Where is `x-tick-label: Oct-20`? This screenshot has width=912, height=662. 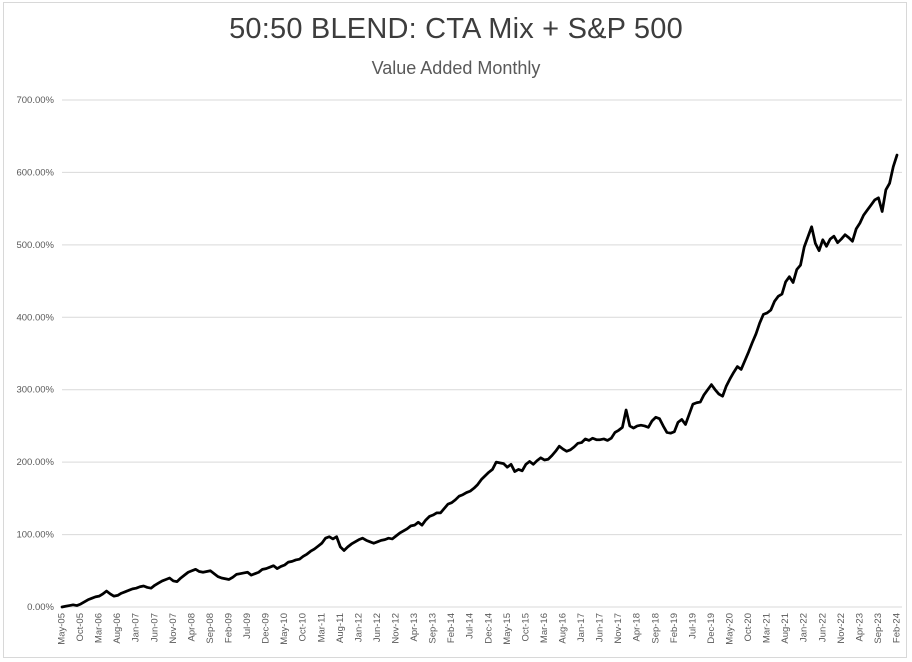
x-tick-label: Oct-20 is located at coordinates (748, 627).